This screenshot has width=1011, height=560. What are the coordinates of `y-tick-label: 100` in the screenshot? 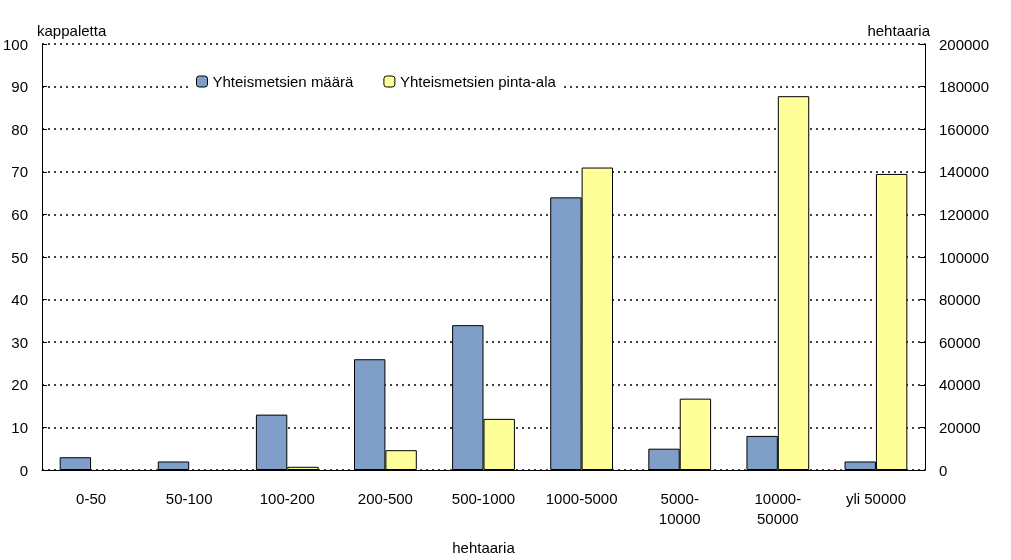 It's located at (16, 44).